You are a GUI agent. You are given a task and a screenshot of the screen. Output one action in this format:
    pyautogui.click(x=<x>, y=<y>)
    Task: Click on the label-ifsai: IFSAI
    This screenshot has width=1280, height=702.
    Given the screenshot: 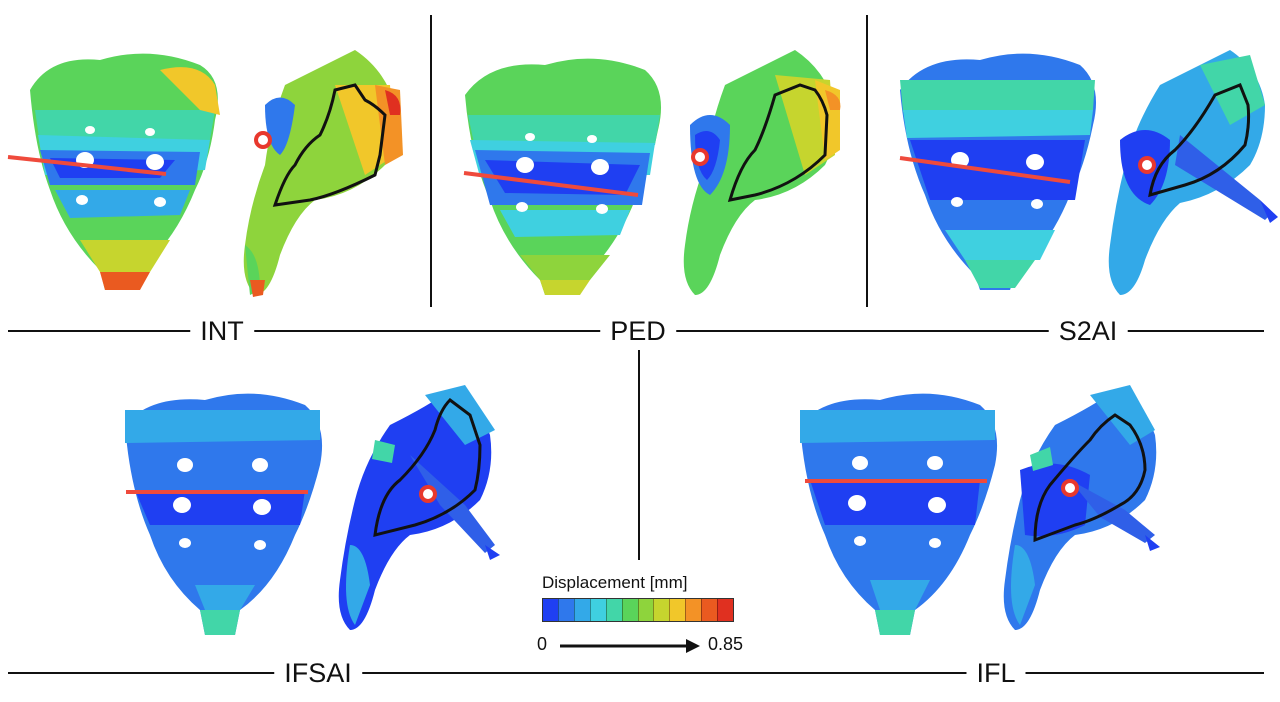 What is the action you would take?
    pyautogui.click(x=318, y=673)
    